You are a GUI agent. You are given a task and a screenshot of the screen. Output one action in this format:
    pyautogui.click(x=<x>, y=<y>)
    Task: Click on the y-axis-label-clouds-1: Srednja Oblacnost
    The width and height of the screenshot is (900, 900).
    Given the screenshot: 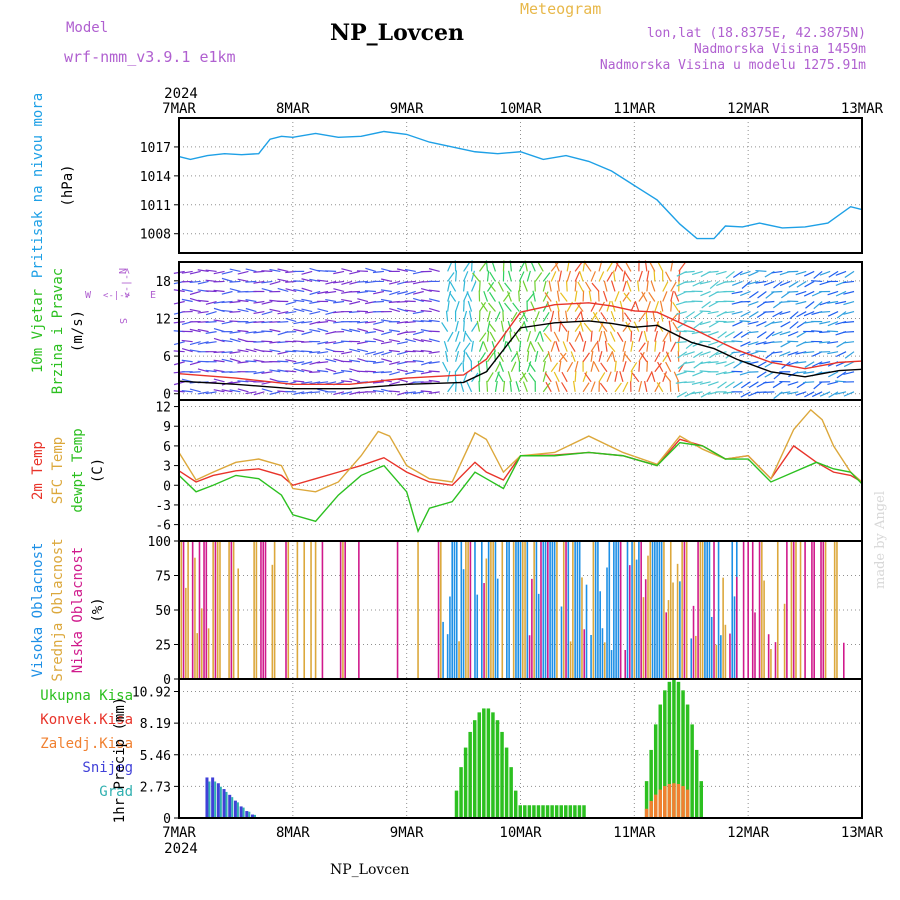 What is the action you would take?
    pyautogui.click(x=58, y=609)
    